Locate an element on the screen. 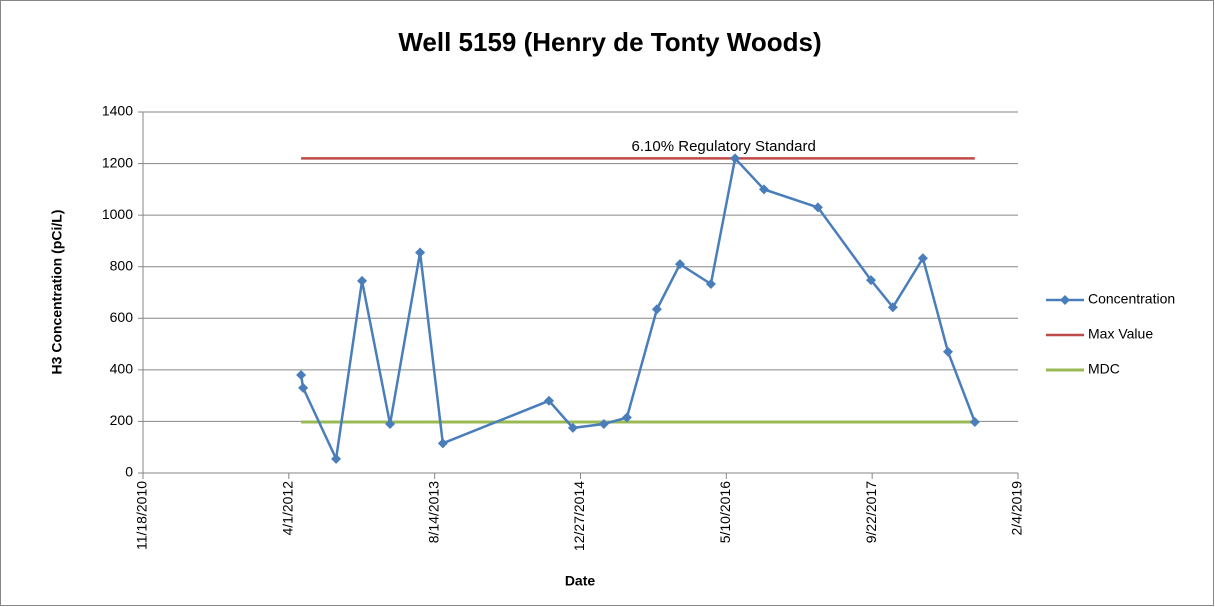 This screenshot has height=607, width=1215. legend-label: MDC is located at coordinates (1104, 369).